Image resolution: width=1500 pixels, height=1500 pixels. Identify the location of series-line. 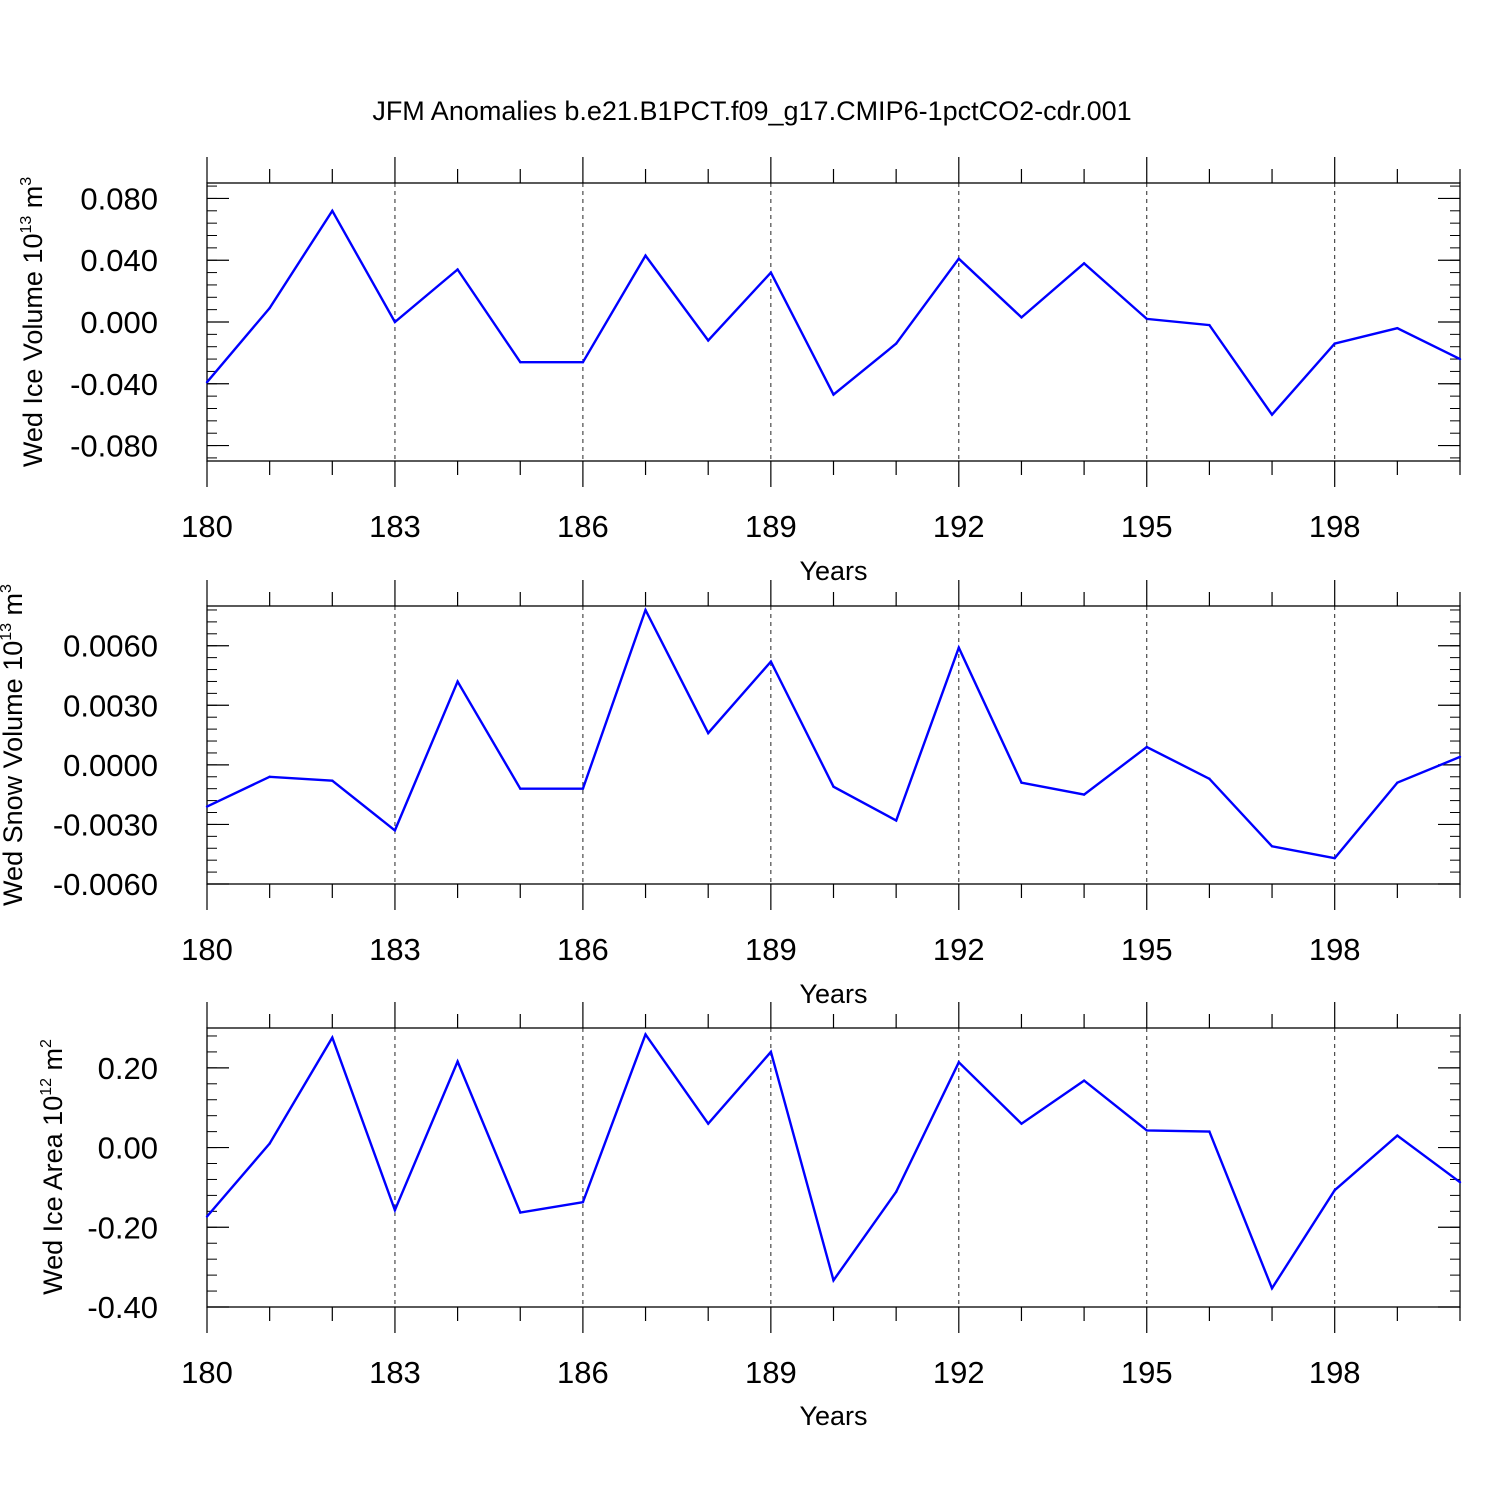
(833, 1161).